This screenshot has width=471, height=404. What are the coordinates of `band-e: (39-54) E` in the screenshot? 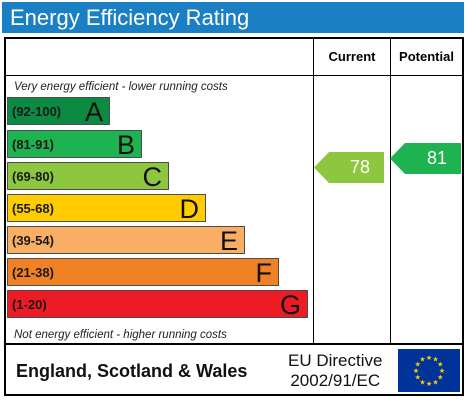 It's located at (126, 241).